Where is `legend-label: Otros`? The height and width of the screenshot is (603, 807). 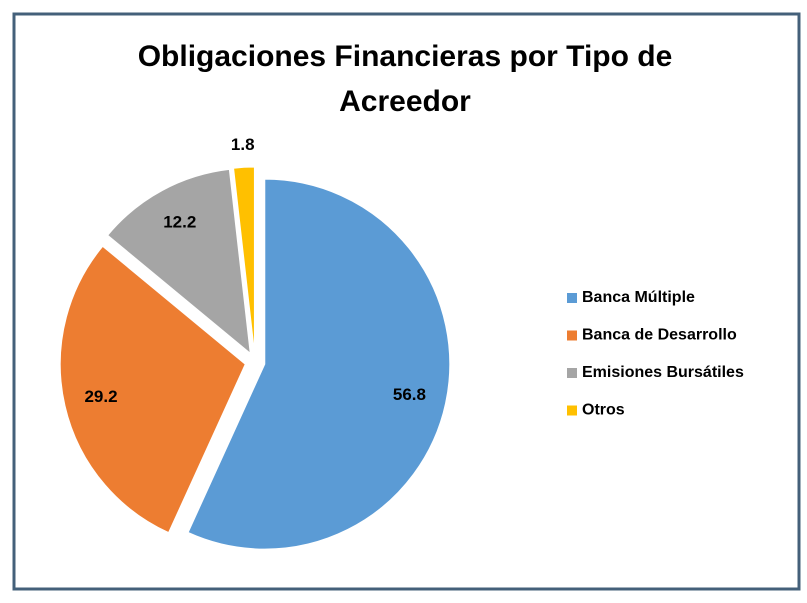
legend-label: Otros is located at coordinates (603, 410).